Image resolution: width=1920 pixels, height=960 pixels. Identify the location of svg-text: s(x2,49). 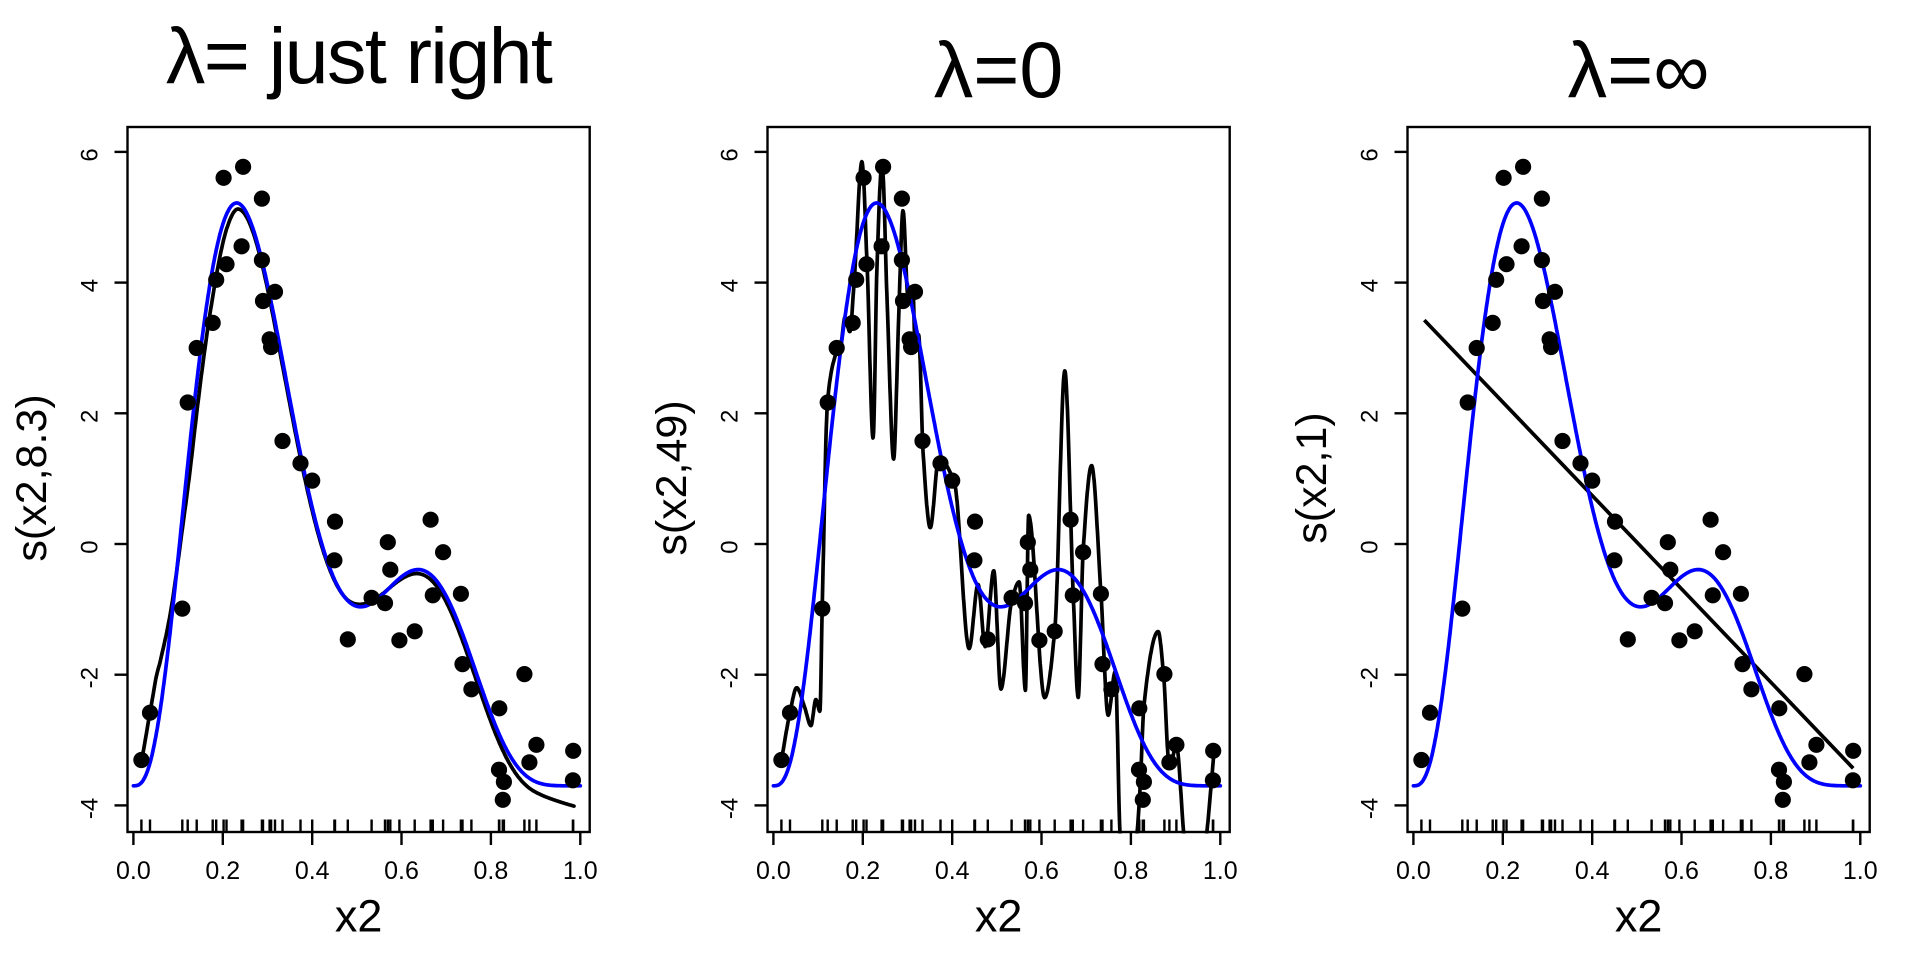
(672, 477).